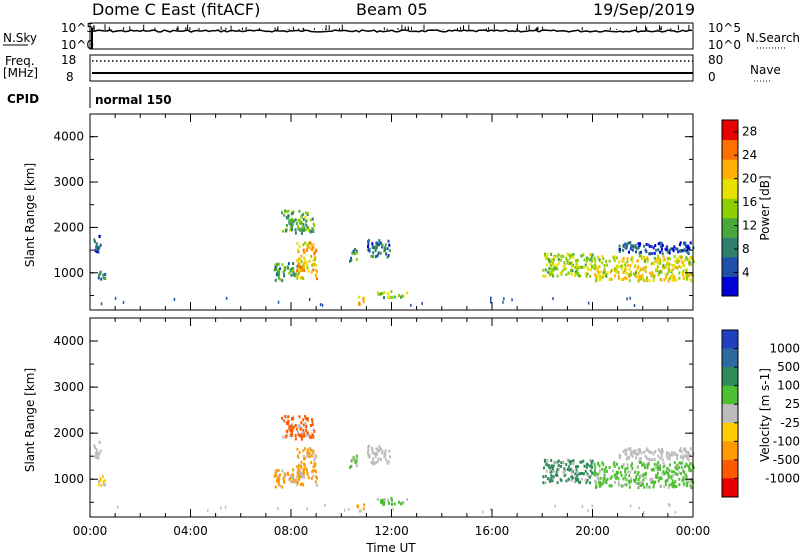 Image resolution: width=800 pixels, height=554 pixels. Describe the element at coordinates (749, 202) in the screenshot. I see `colorbar-tick-label: 16` at that location.